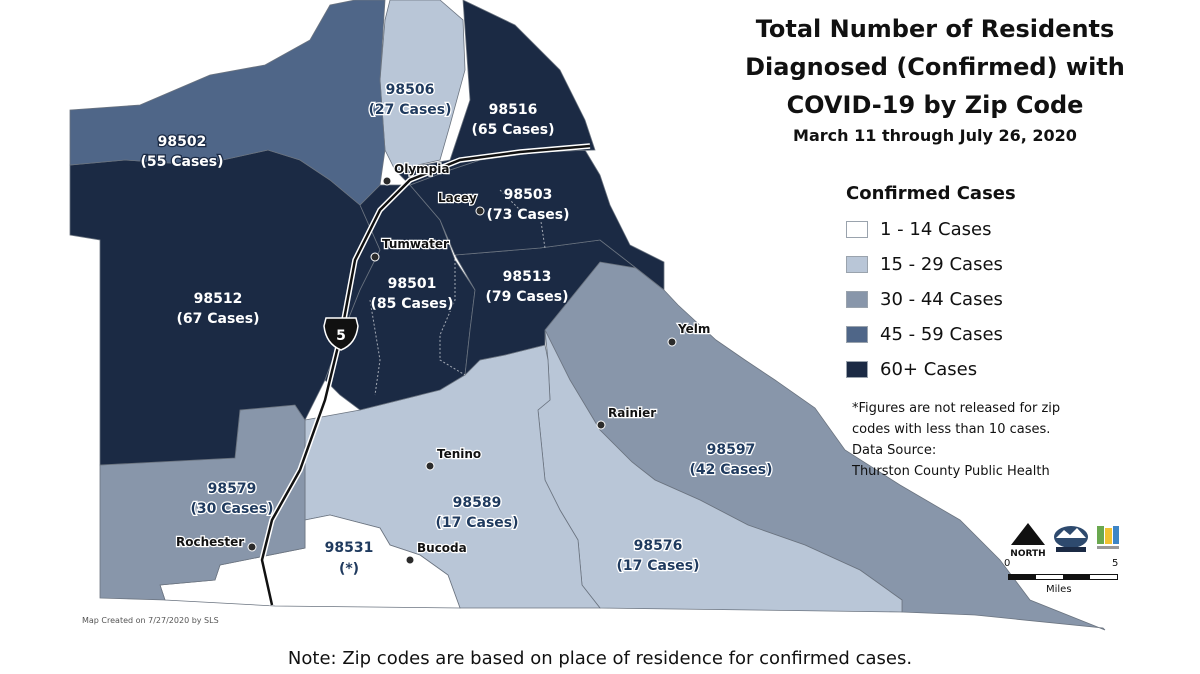 The image size is (1200, 674). I want to click on zip-cases-text: (42 Cases), so click(730, 470).